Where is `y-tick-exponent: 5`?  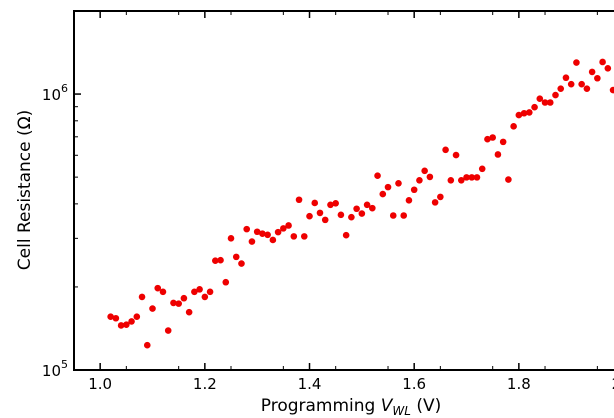
y-tick-exponent: 5 is located at coordinates (64, 364).